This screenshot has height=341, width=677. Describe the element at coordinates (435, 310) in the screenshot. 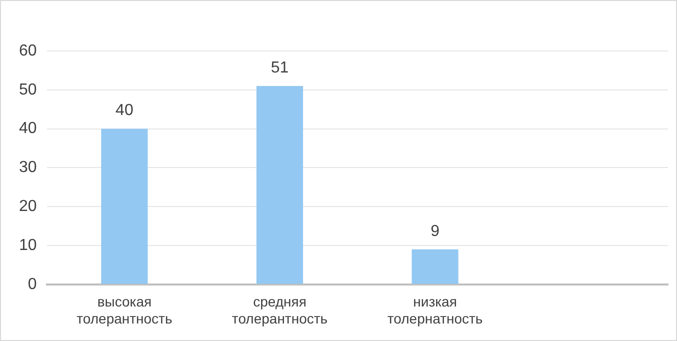

I see `x-tick-label: низкая толернатность` at that location.